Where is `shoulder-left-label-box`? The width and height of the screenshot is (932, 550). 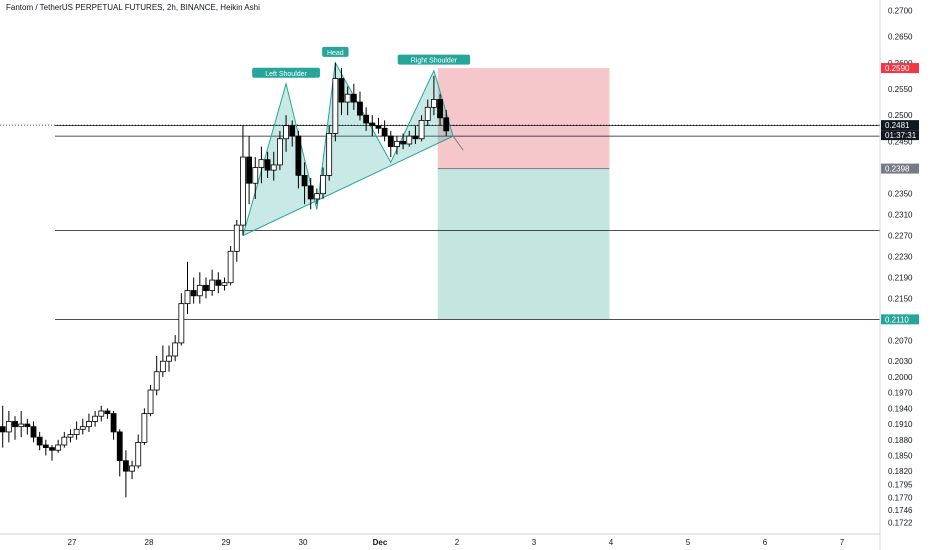
shoulder-left-label-box is located at coordinates (286, 72).